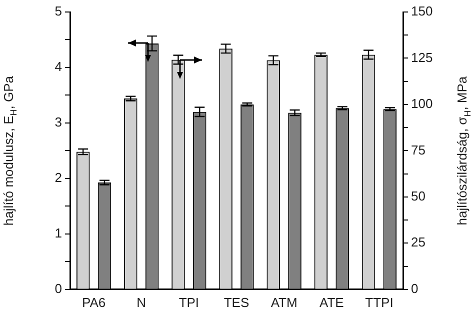  What do you see at coordinates (422, 104) in the screenshot?
I see `y2-tick-label: 100` at bounding box center [422, 104].